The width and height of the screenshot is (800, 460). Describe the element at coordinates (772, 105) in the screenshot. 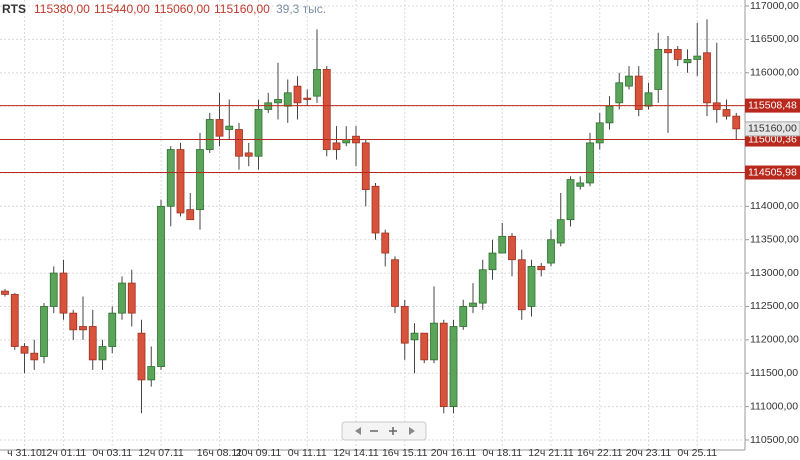

I see `level-label-box` at that location.